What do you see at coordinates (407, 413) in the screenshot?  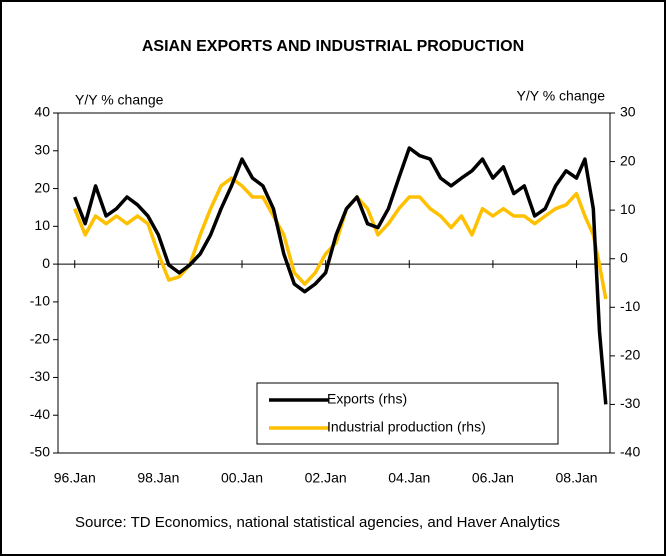 I see `legend-box` at bounding box center [407, 413].